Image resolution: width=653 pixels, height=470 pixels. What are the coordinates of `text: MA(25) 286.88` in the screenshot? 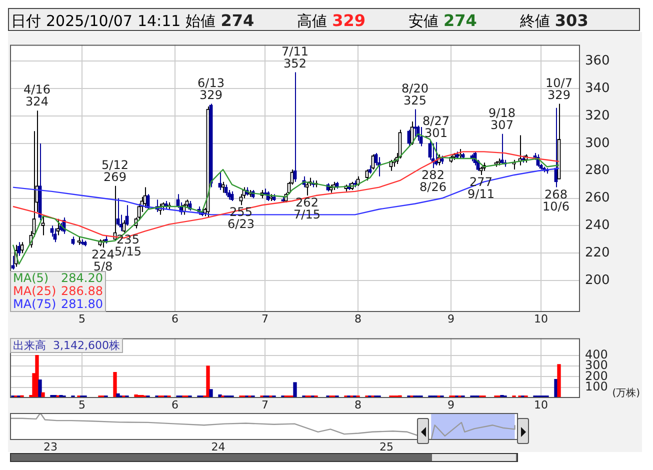 It's located at (58, 291).